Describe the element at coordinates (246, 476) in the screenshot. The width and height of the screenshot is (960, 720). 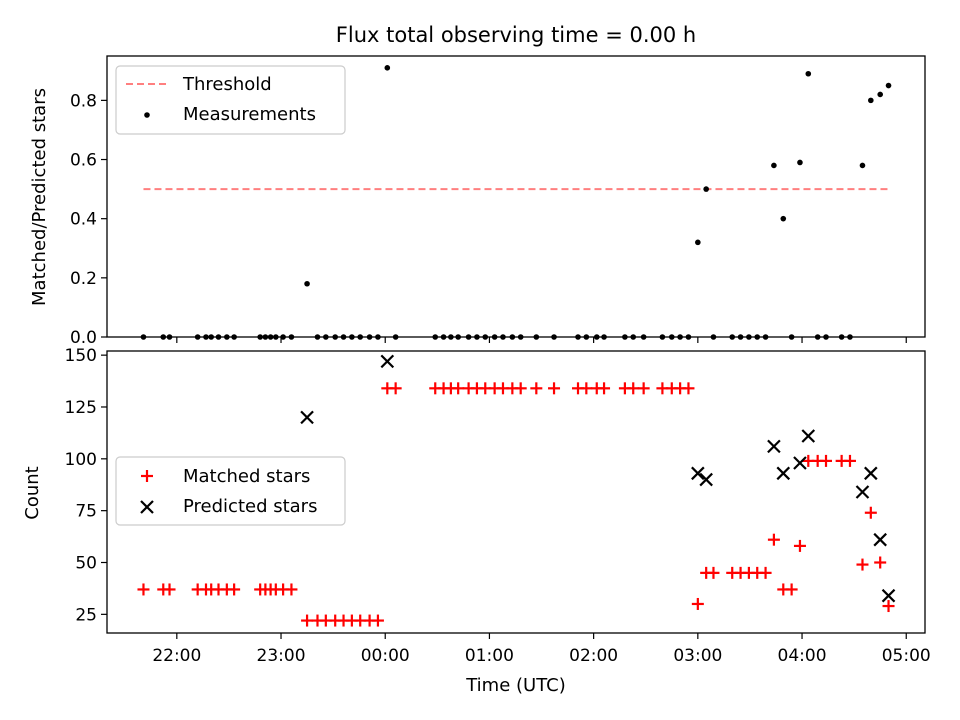
I see `legend-matched-label: Matched stars` at that location.